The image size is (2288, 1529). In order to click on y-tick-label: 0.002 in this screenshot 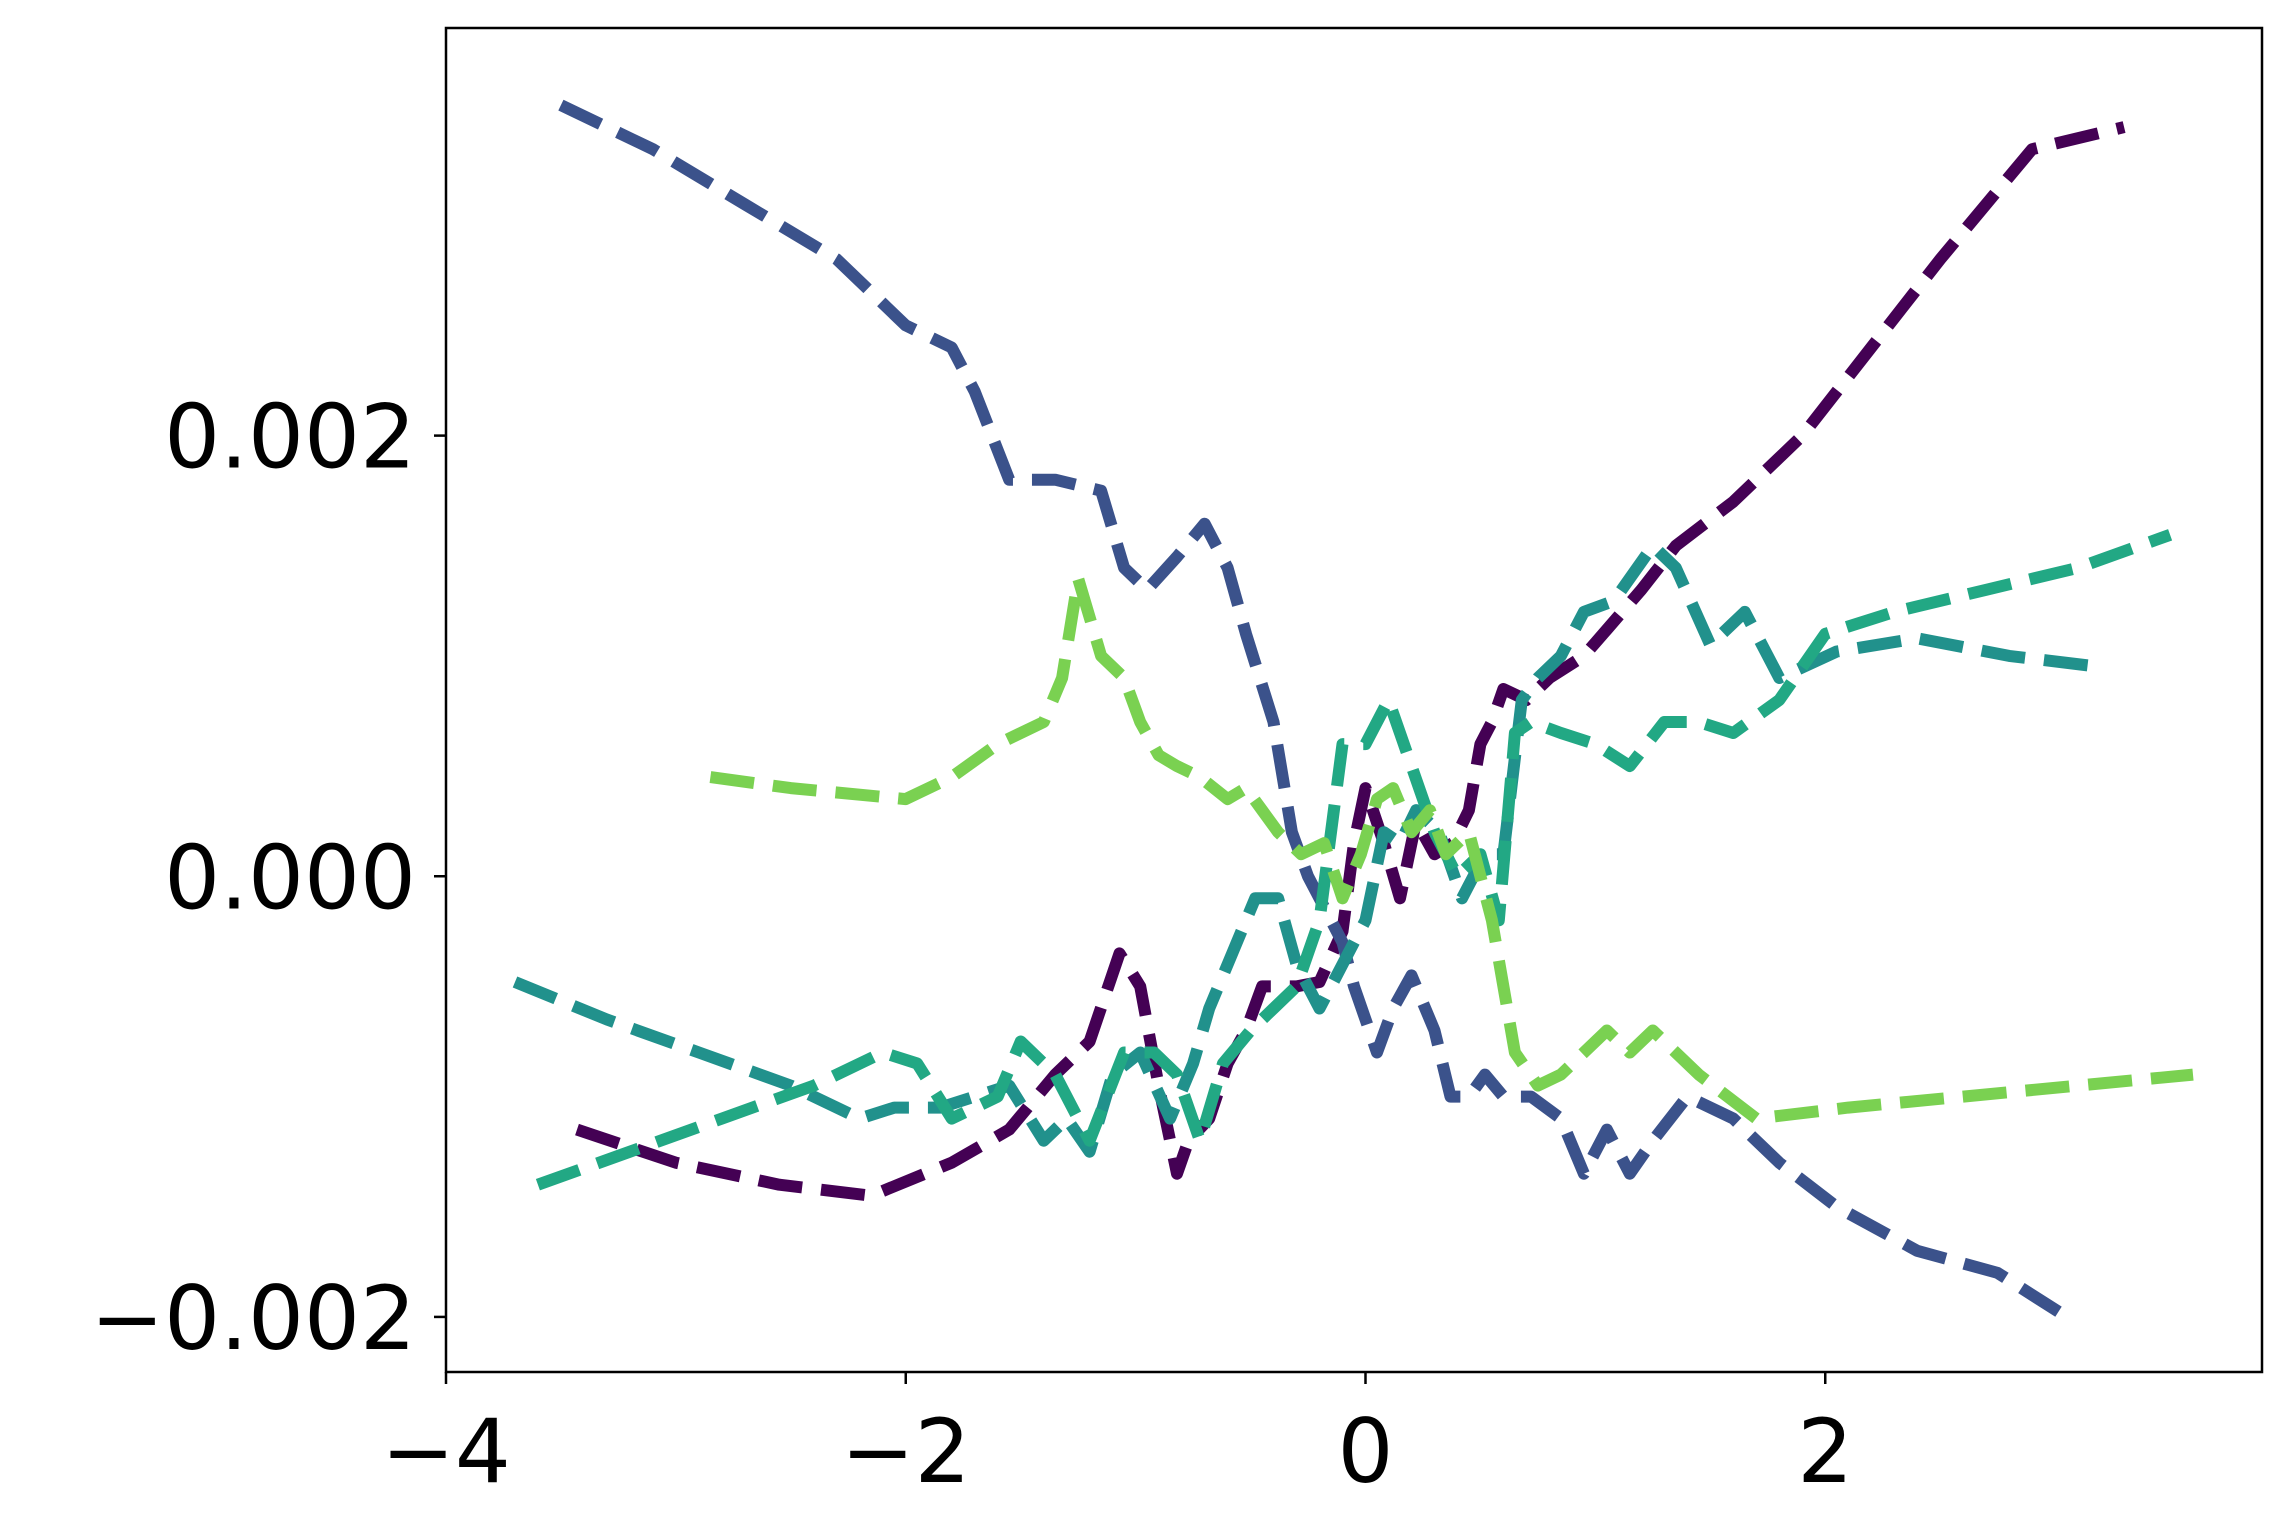, I will do `click(290, 437)`.